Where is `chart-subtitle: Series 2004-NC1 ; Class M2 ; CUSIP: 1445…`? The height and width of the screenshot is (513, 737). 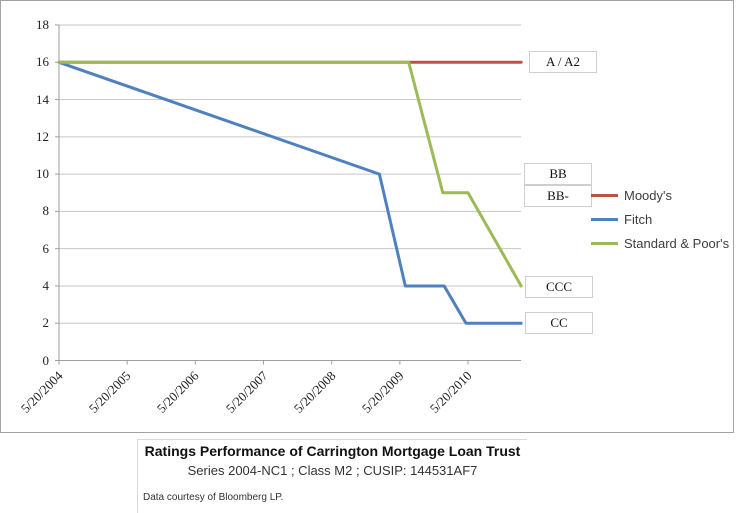
chart-subtitle: Series 2004-NC1 ; Class M2 ; CUSIP: 1445… is located at coordinates (332, 470).